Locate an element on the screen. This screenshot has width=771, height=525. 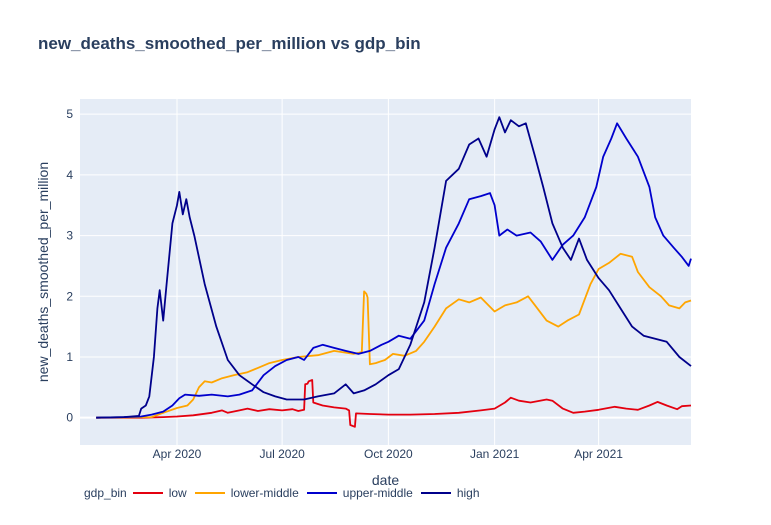
legend-label: high is located at coordinates (468, 493).